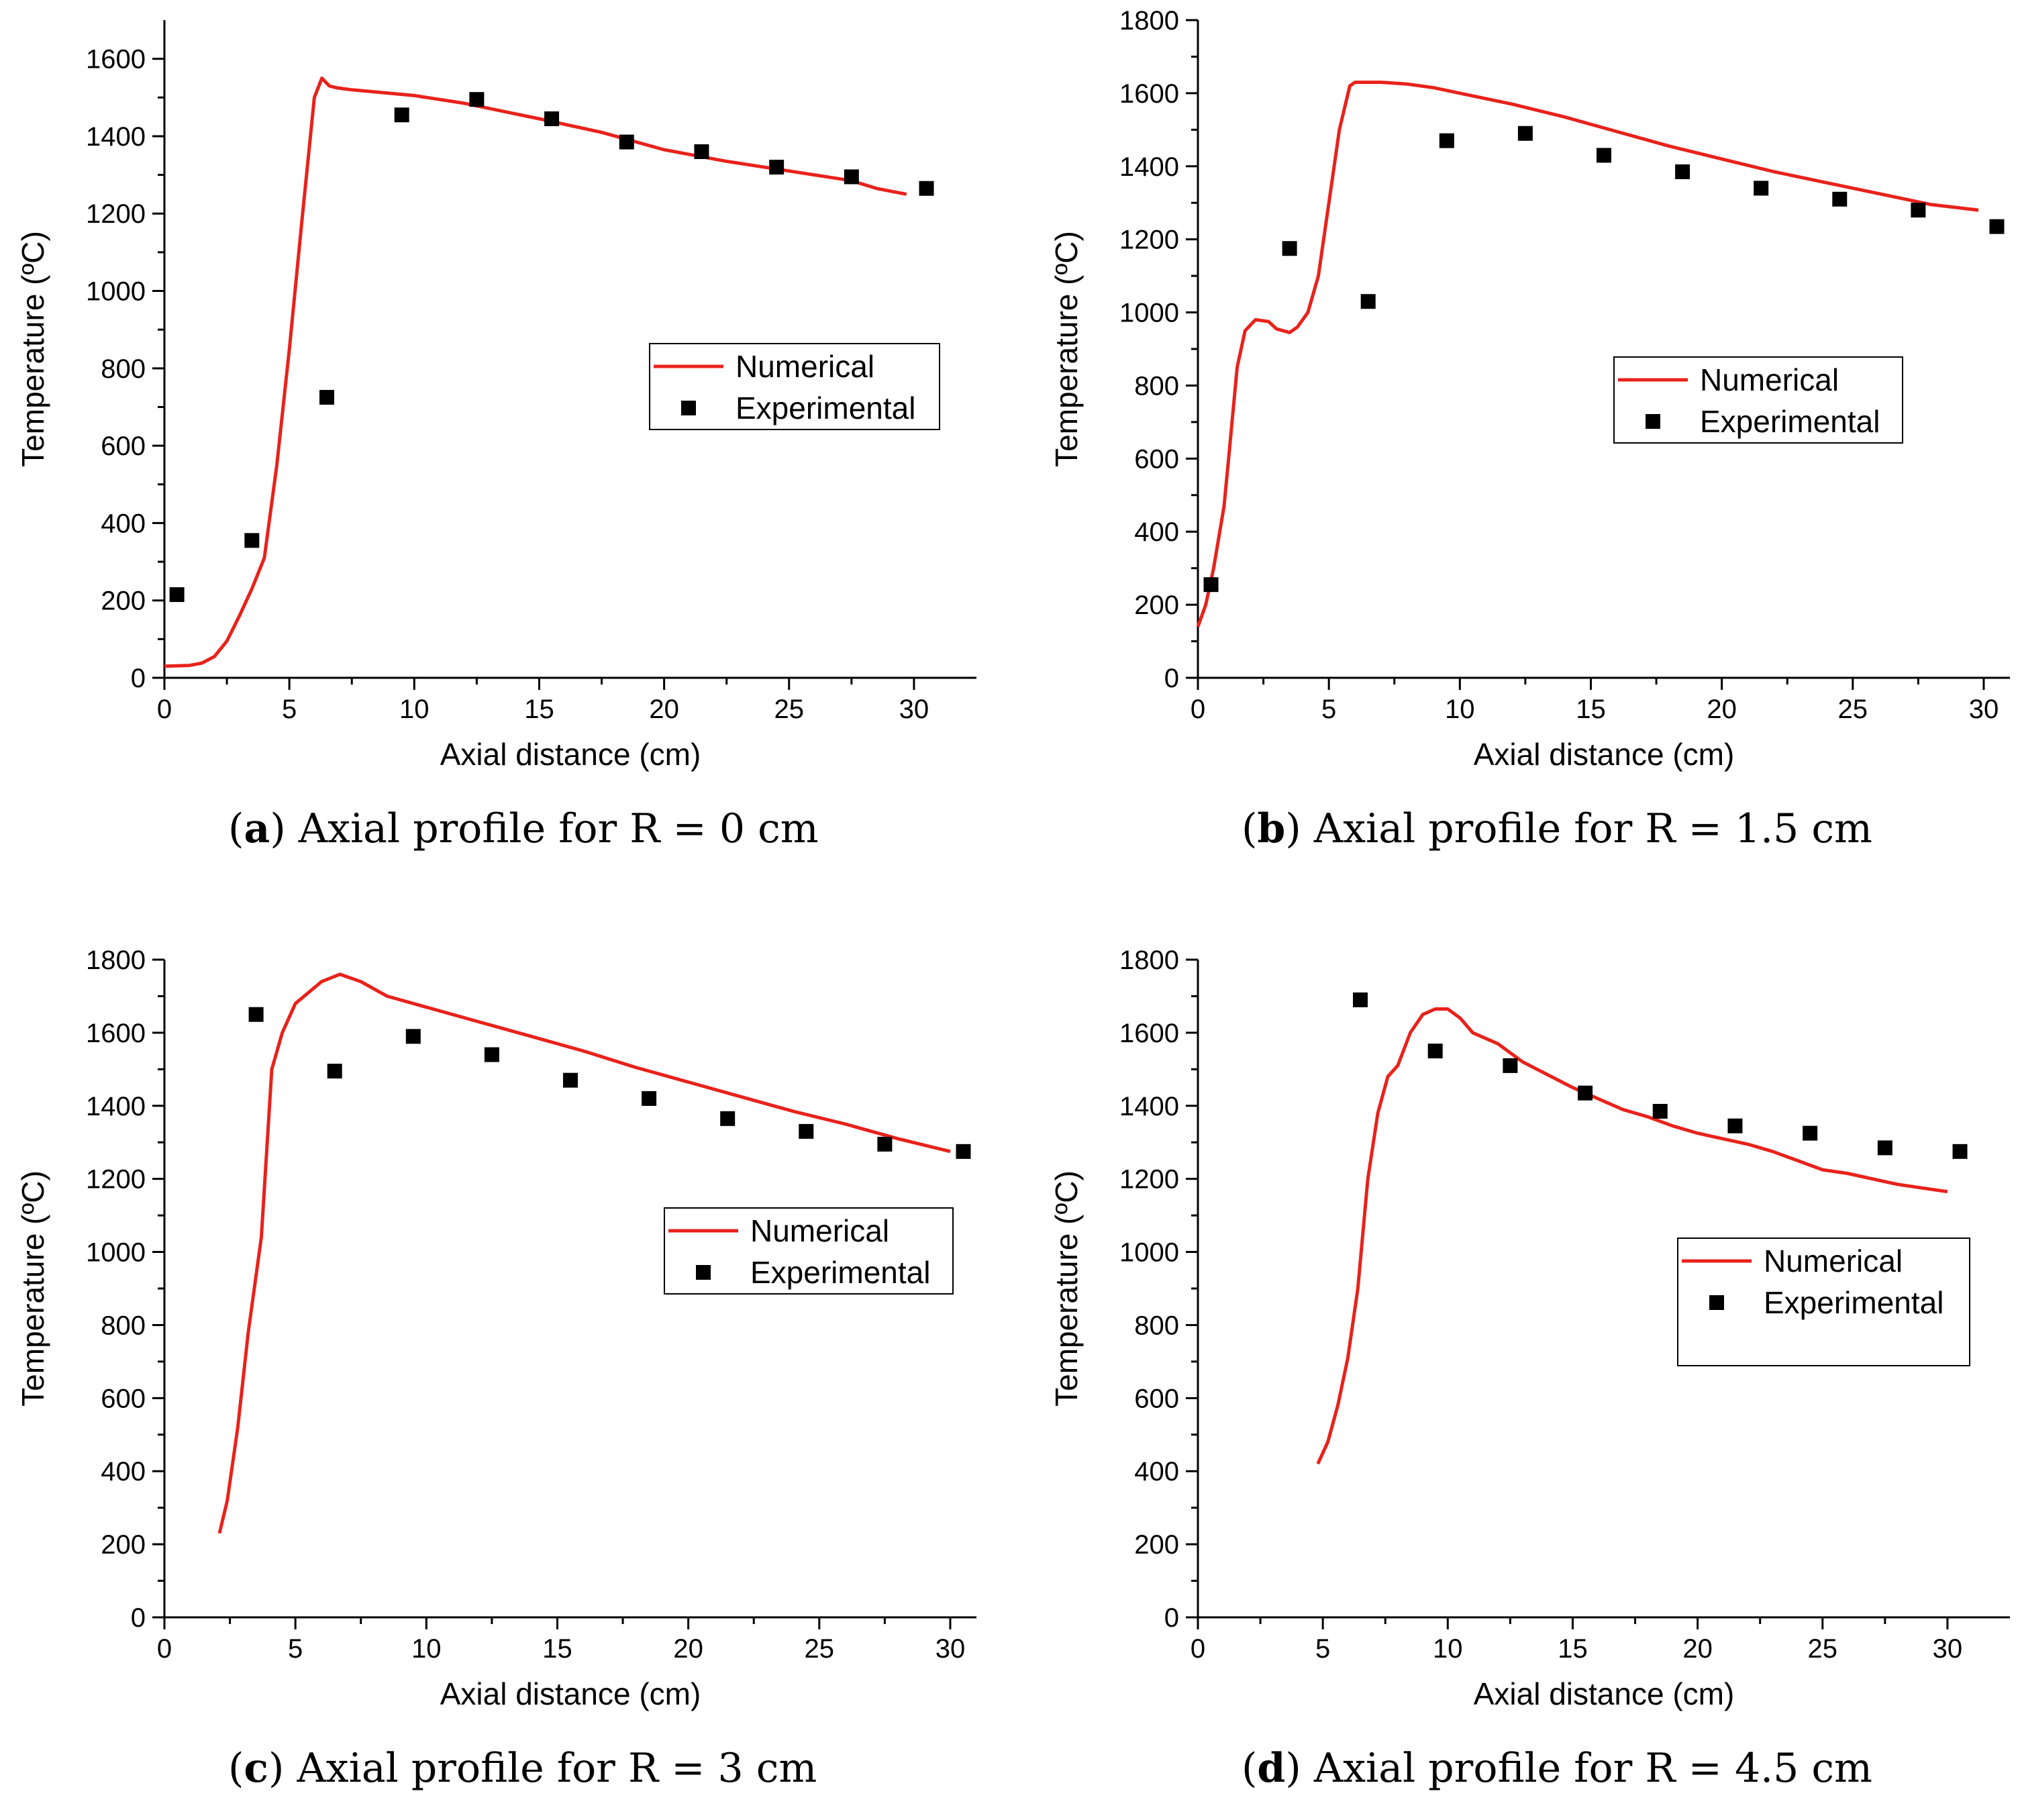 The width and height of the screenshot is (2020, 1820). What do you see at coordinates (257, 828) in the screenshot?
I see `caption-letter: a` at bounding box center [257, 828].